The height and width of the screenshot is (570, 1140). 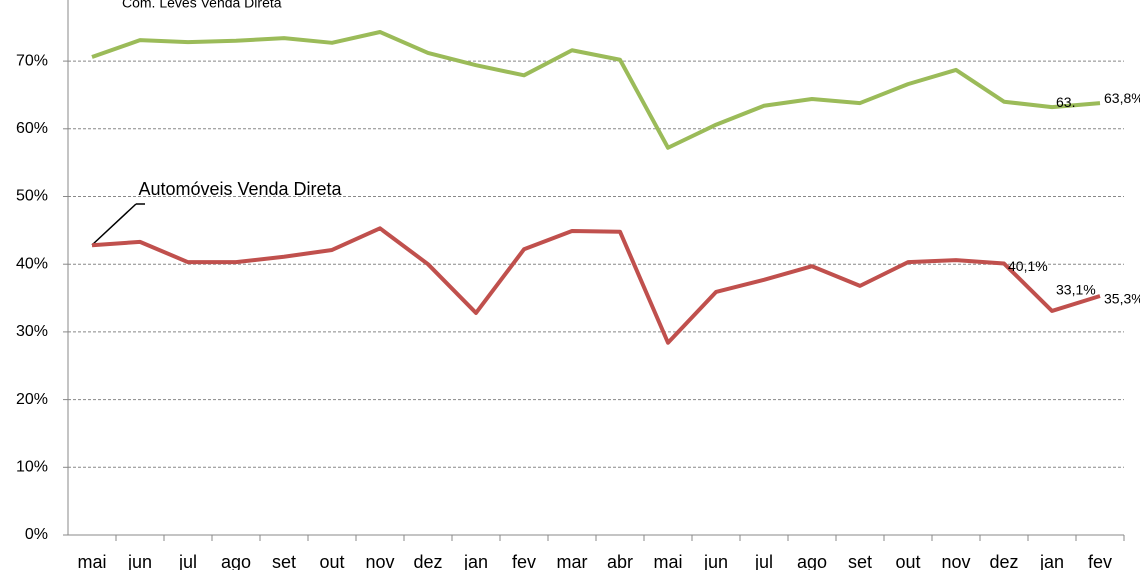 What do you see at coordinates (32, 196) in the screenshot?
I see `y-tick-label: 50%` at bounding box center [32, 196].